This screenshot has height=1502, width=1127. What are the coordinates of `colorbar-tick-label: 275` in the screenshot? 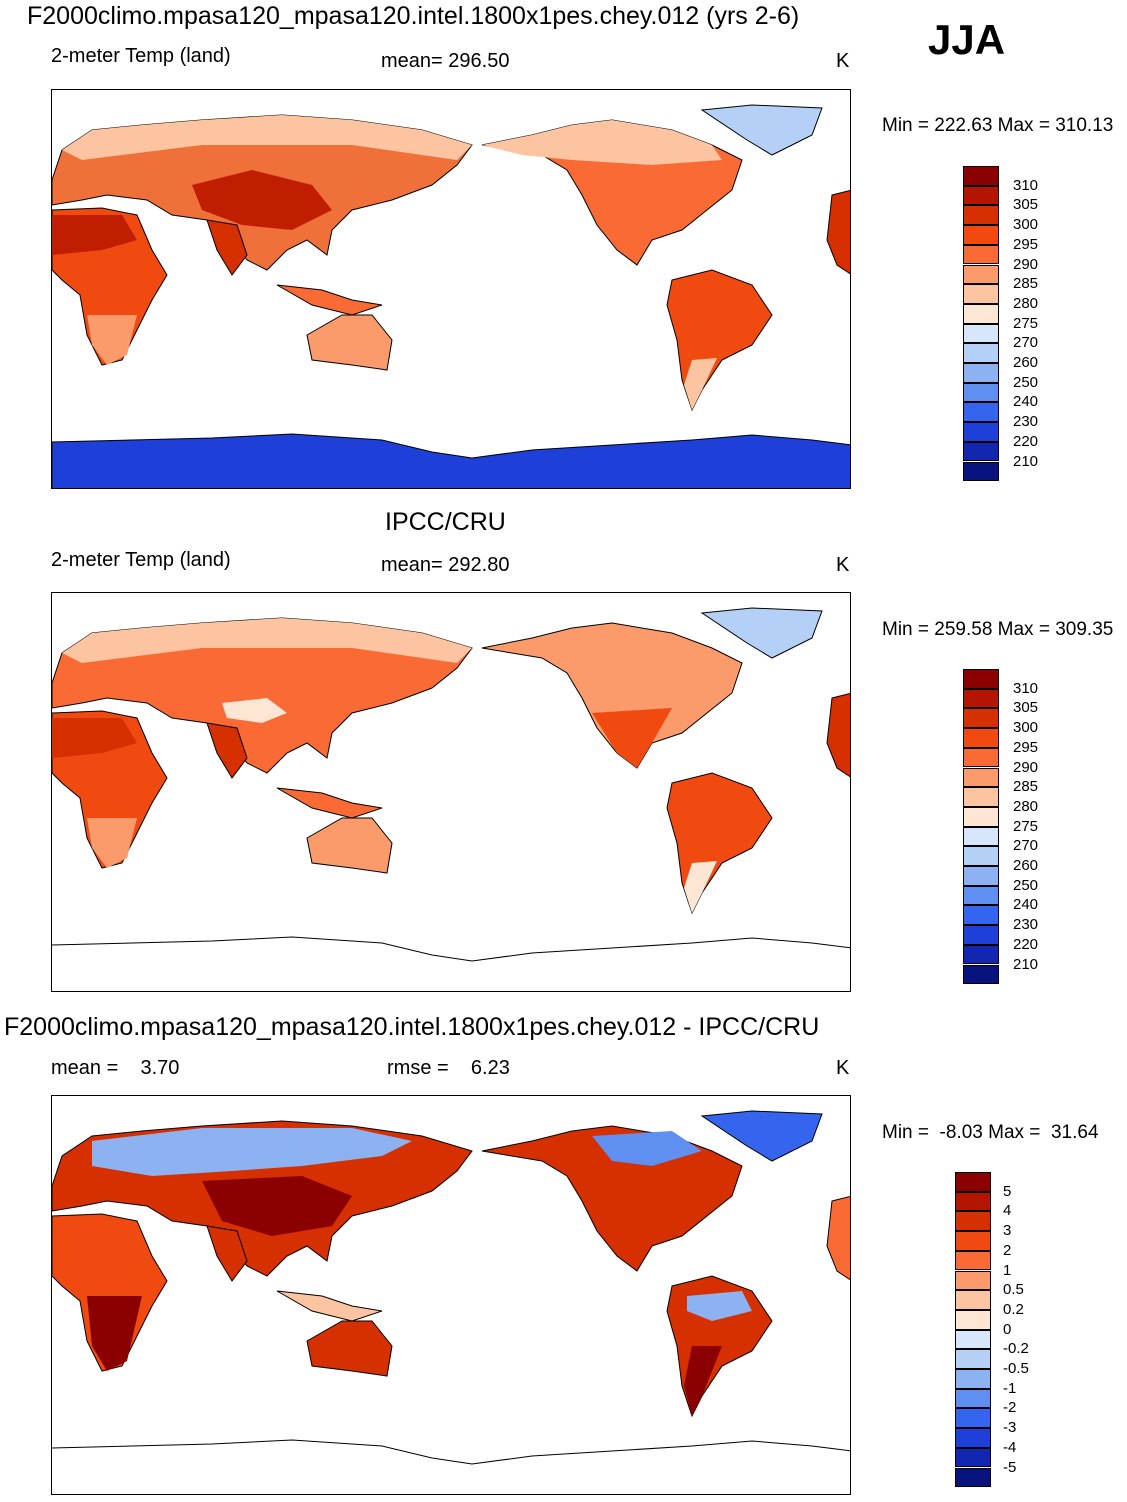 It's located at (1026, 323).